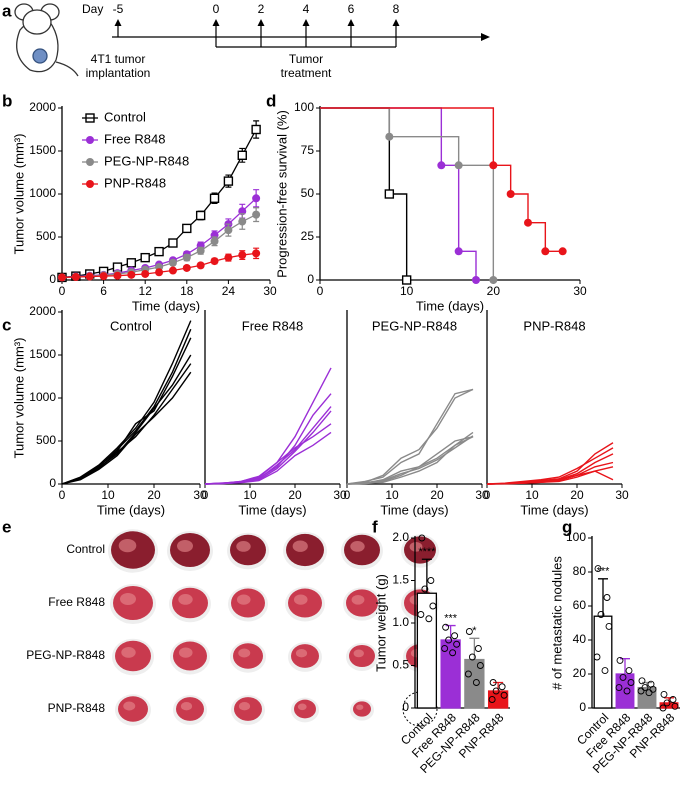  What do you see at coordinates (118, 59) in the screenshot?
I see `event-label: 4T1 tumor` at bounding box center [118, 59].